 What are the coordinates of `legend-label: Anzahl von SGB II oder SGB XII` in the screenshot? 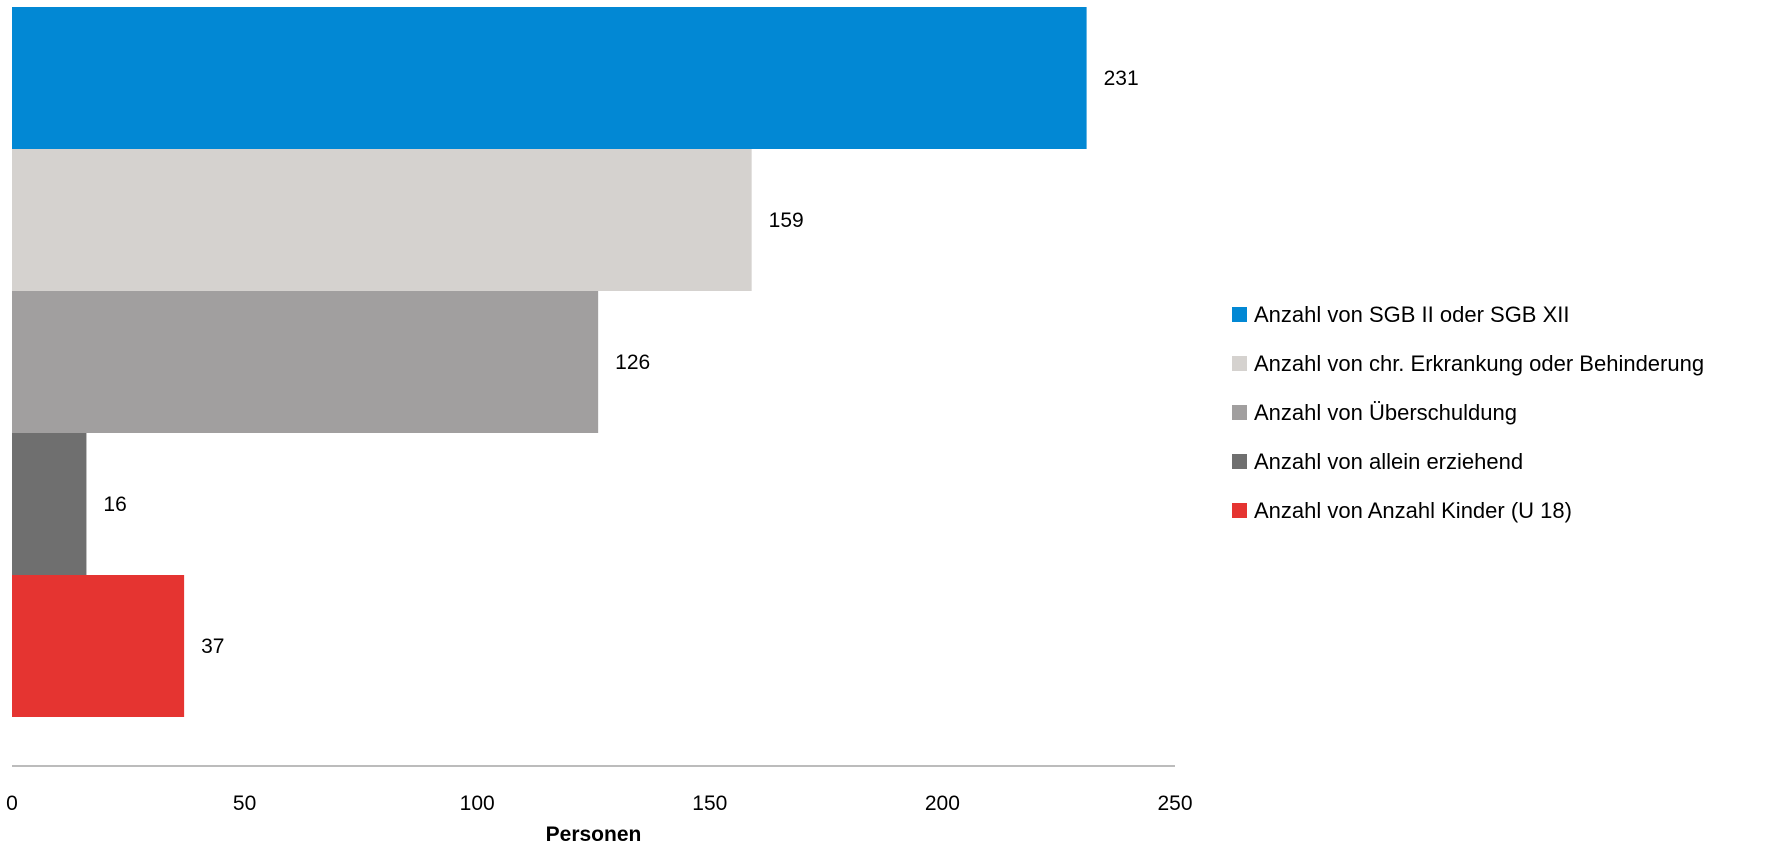 It's located at (1412, 314).